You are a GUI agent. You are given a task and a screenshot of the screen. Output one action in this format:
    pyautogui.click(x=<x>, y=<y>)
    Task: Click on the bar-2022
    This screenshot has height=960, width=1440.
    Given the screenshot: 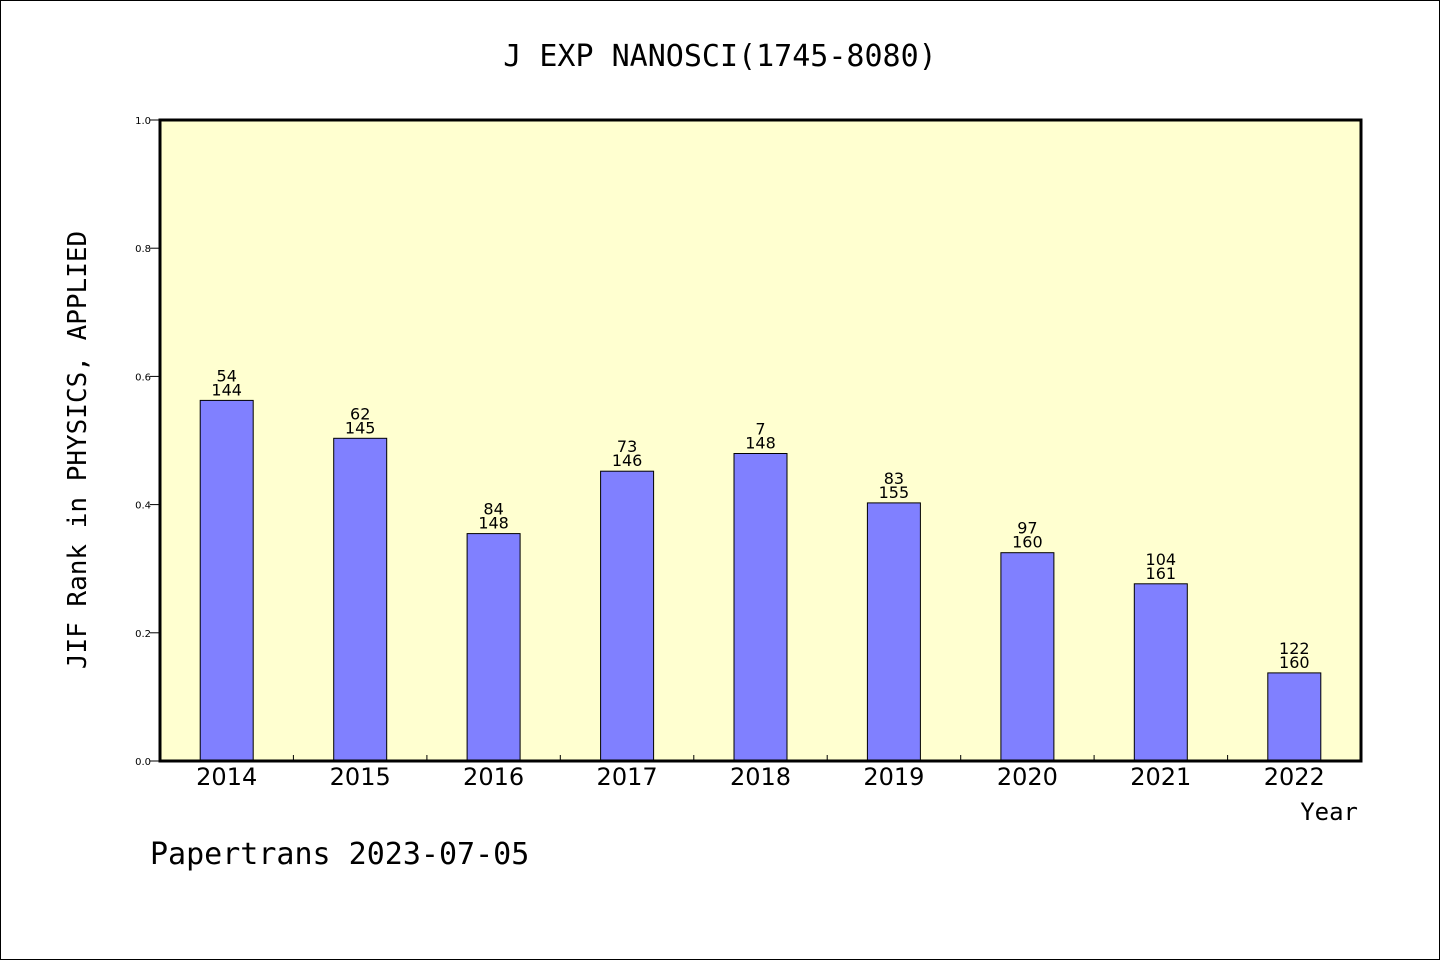 What is the action you would take?
    pyautogui.click(x=1294, y=717)
    